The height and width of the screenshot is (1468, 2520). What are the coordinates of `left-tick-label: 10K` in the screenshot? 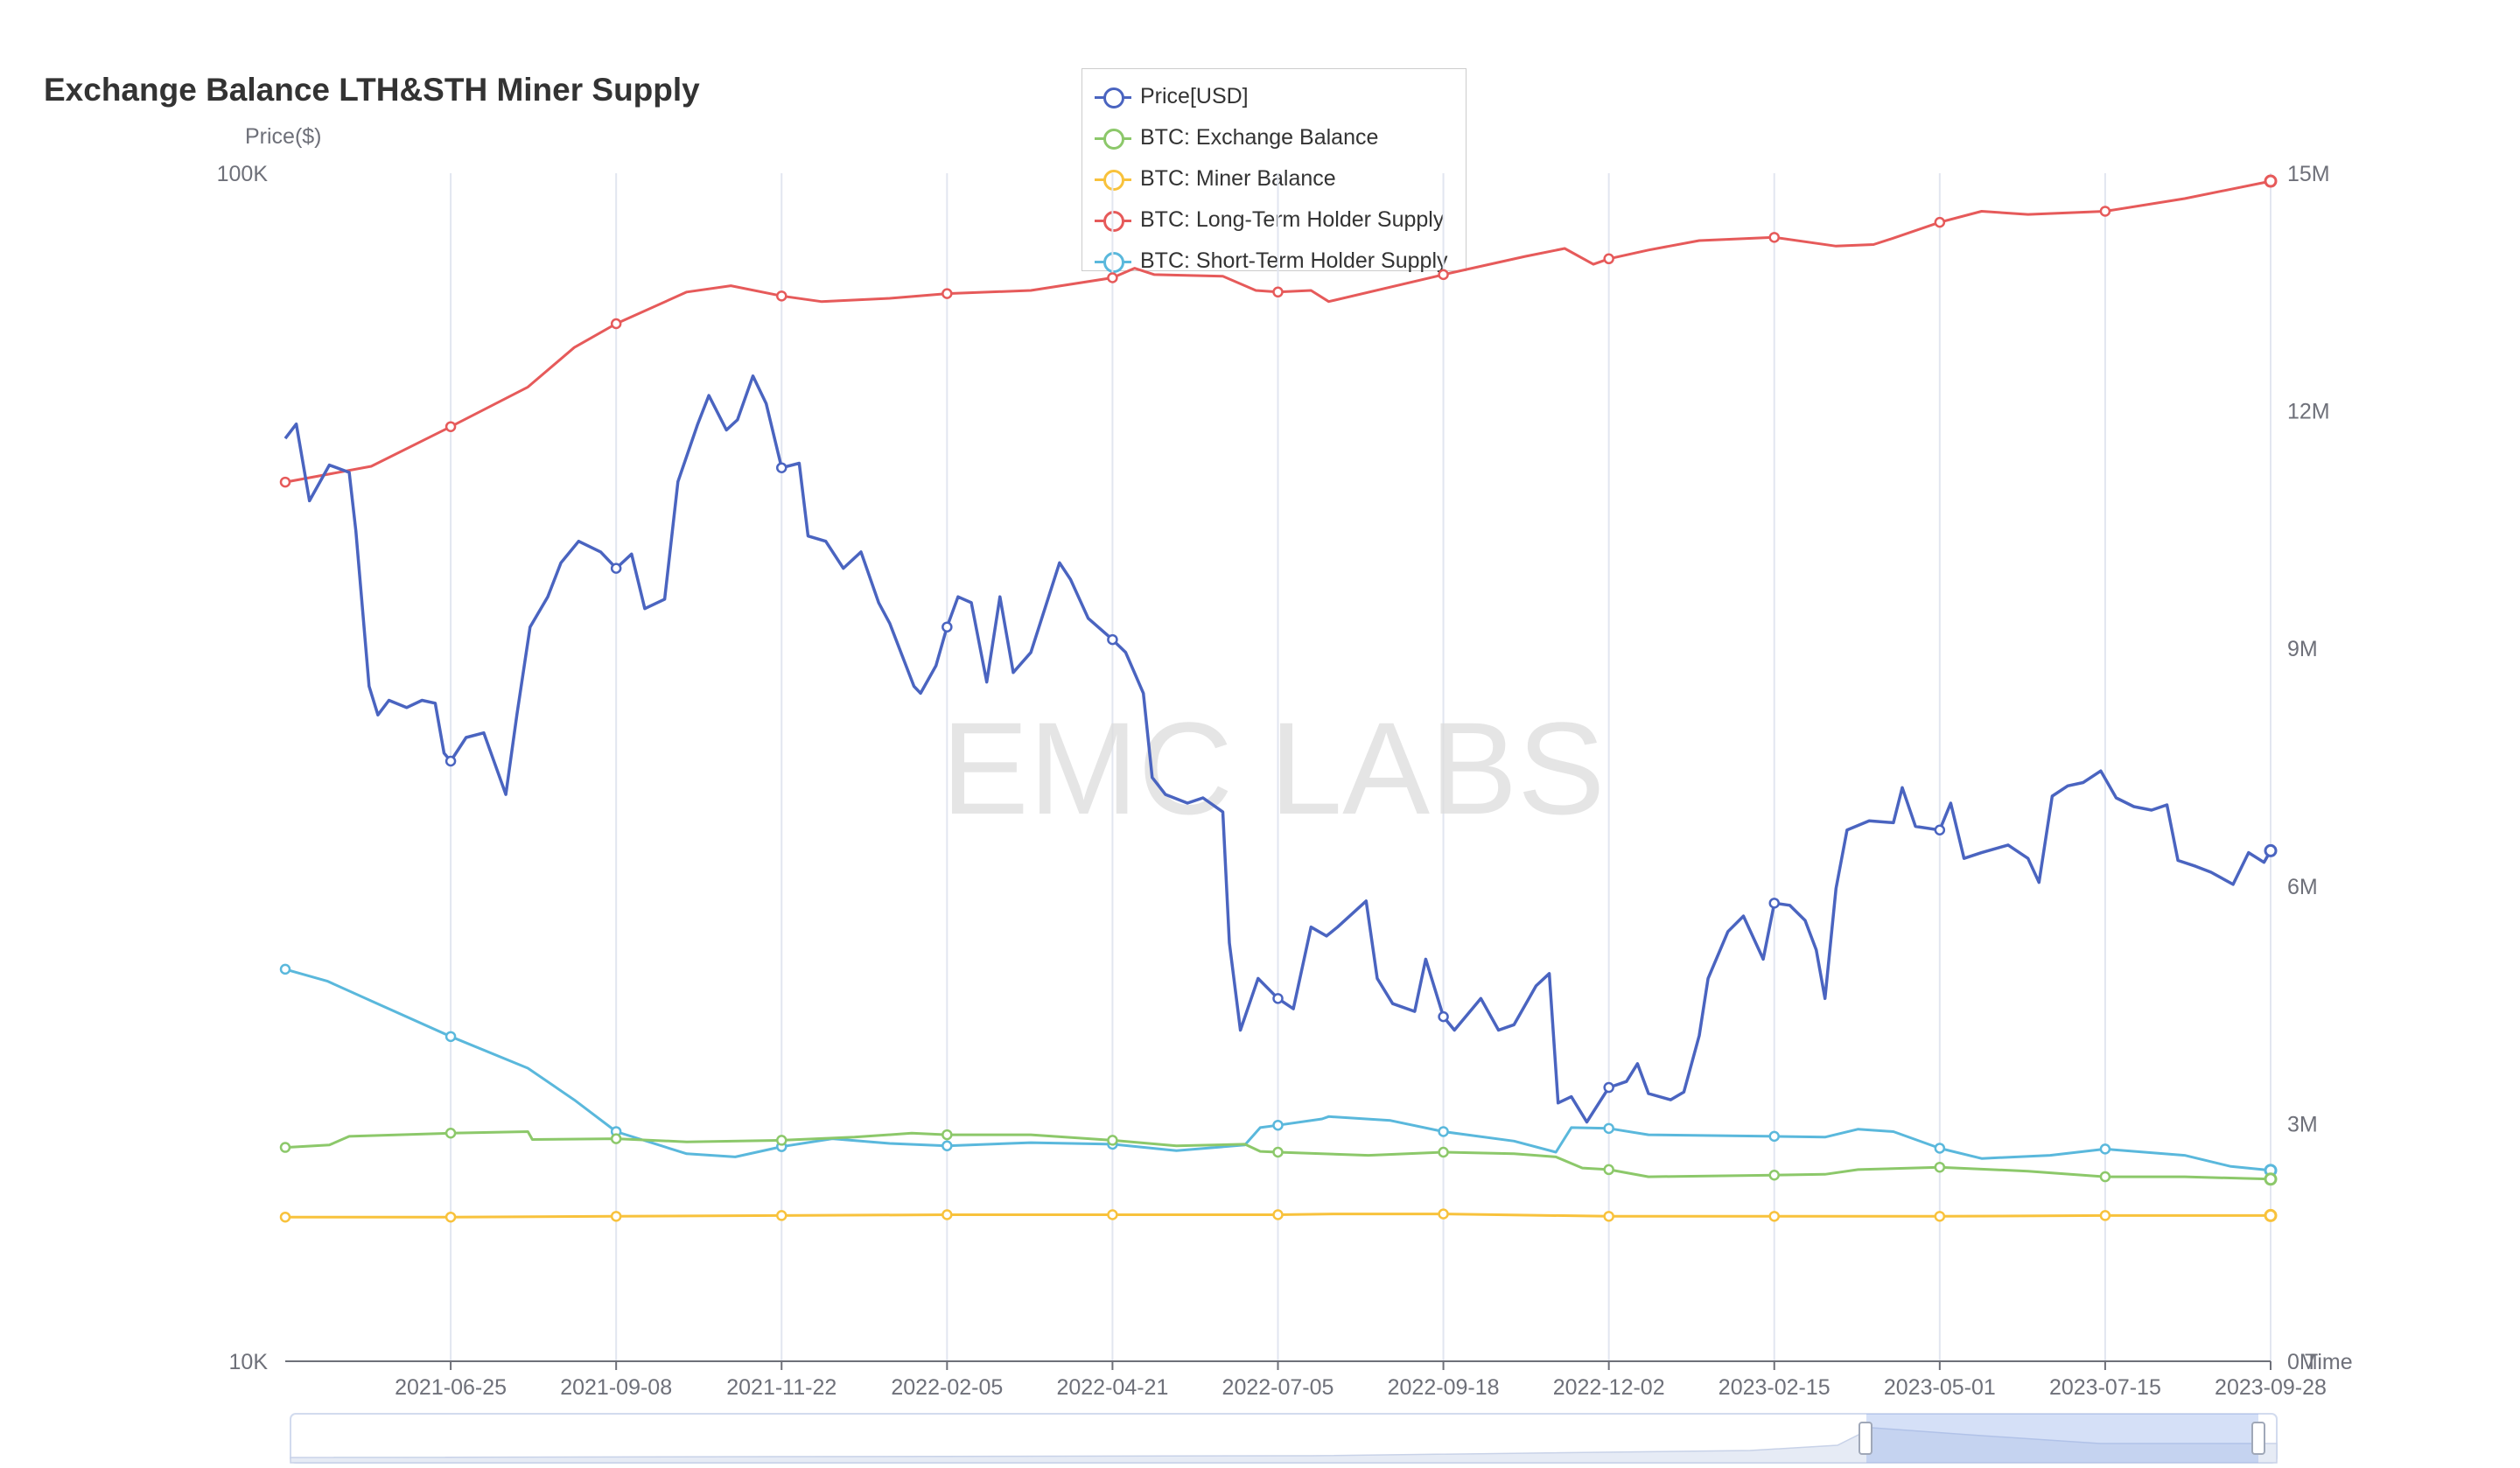 It's located at (249, 1362).